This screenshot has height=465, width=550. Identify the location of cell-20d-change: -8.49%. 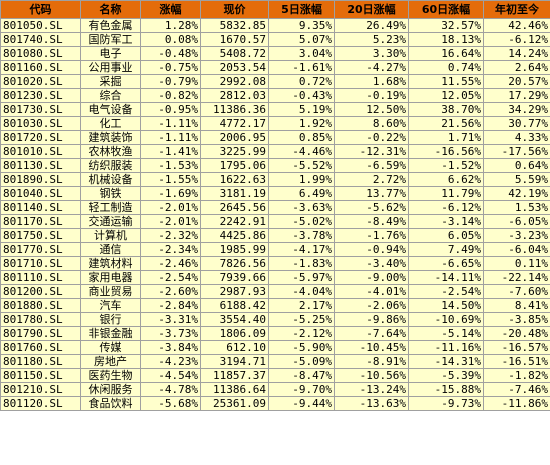
(371, 221).